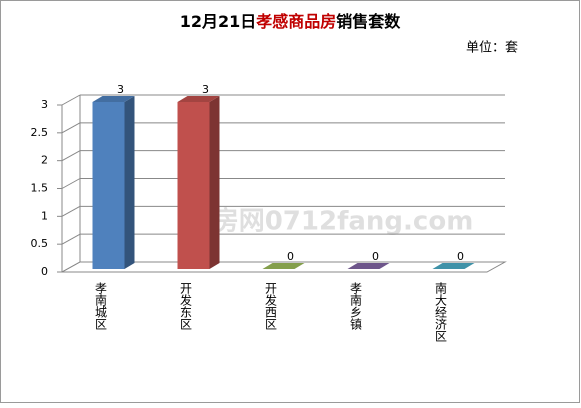 The height and width of the screenshot is (408, 581). I want to click on y-tick-label: 0.5, so click(40, 243).